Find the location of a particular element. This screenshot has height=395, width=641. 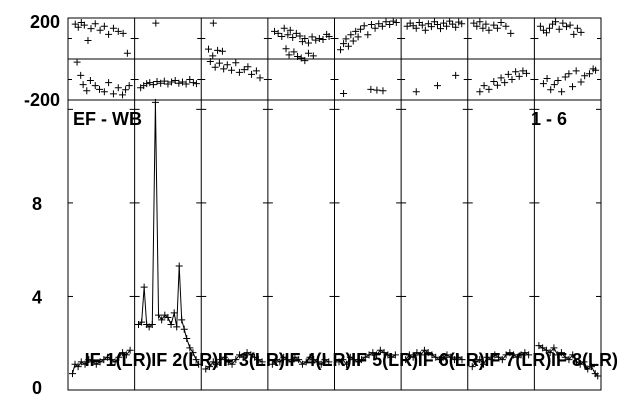

panel-label: IF 1(LR) is located at coordinates (118, 360).